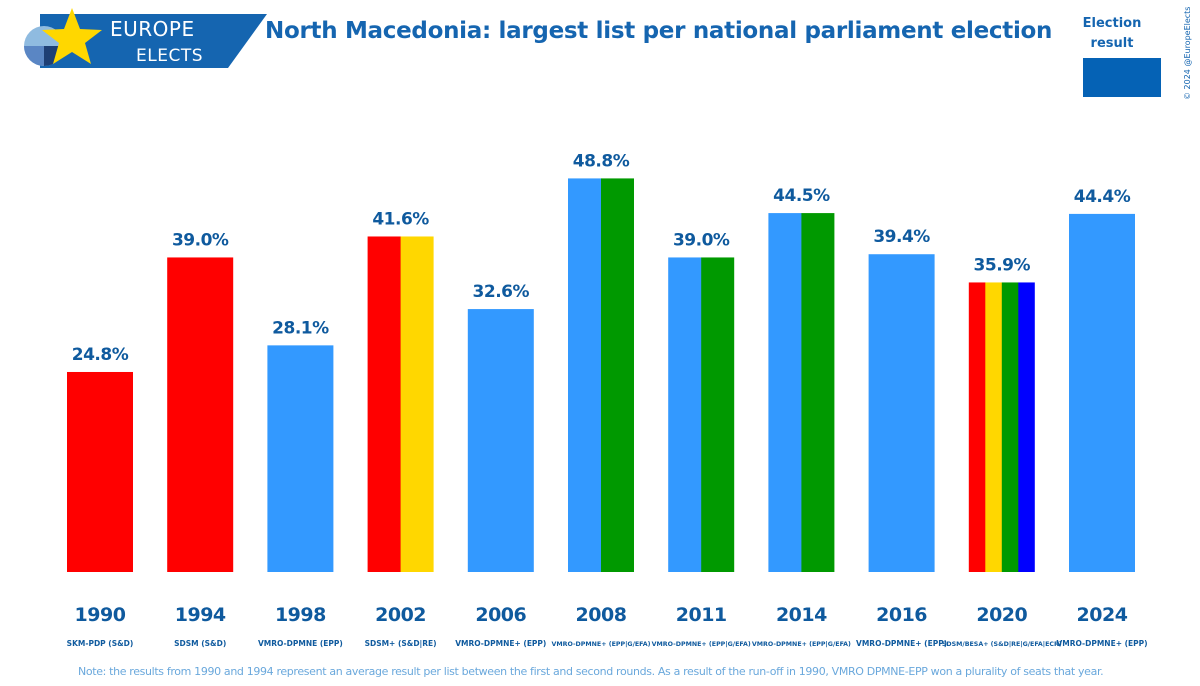 Image resolution: width=1200 pixels, height=686 pixels. Describe the element at coordinates (400, 219) in the screenshot. I see `value-label-2002: 41.6%` at that location.